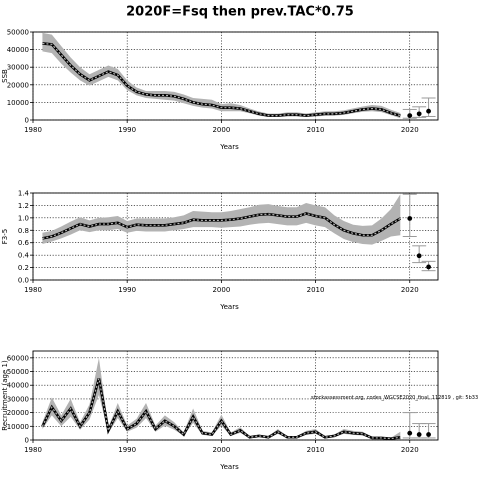 Image resolution: width=480 pixels, height=480 pixels. I want to click on recruitment-x-tick-label: 2000, so click(221, 450).